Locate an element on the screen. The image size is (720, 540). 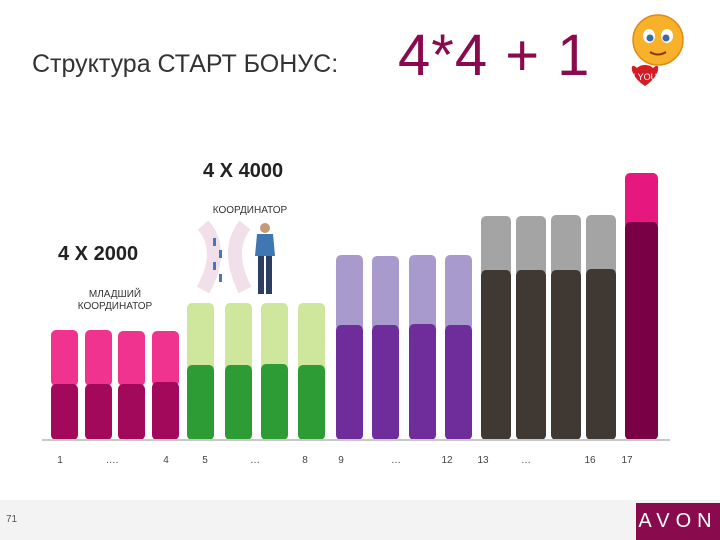
bar-10-bottom is located at coordinates (385, 382).